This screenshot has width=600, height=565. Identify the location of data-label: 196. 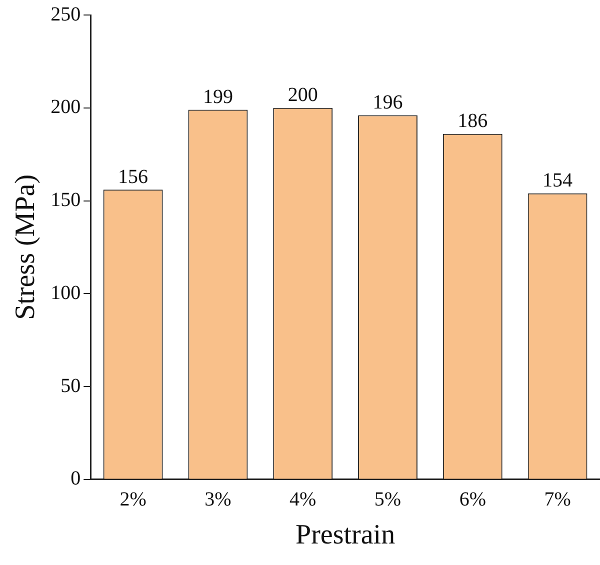
(387, 103).